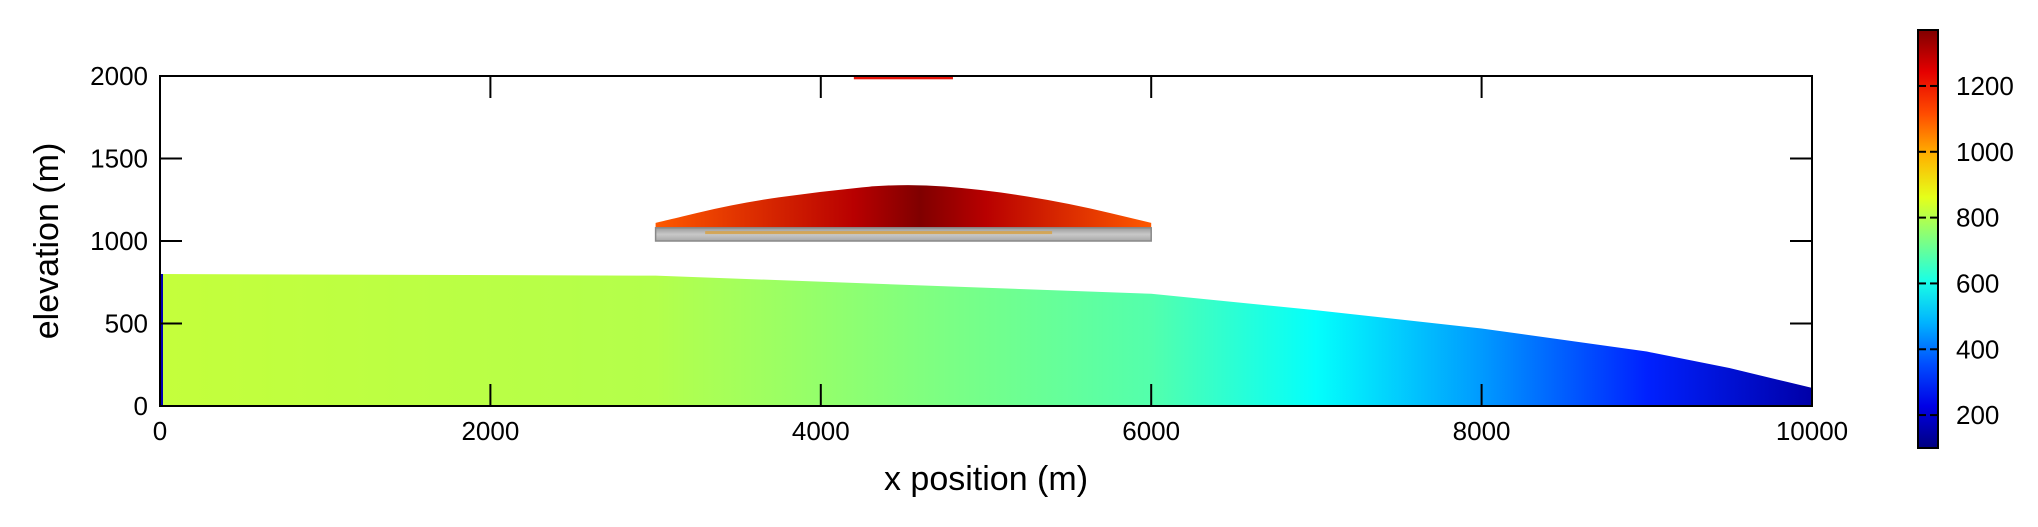  Describe the element at coordinates (879, 233) in the screenshot. I see `slab-inner-line` at that location.